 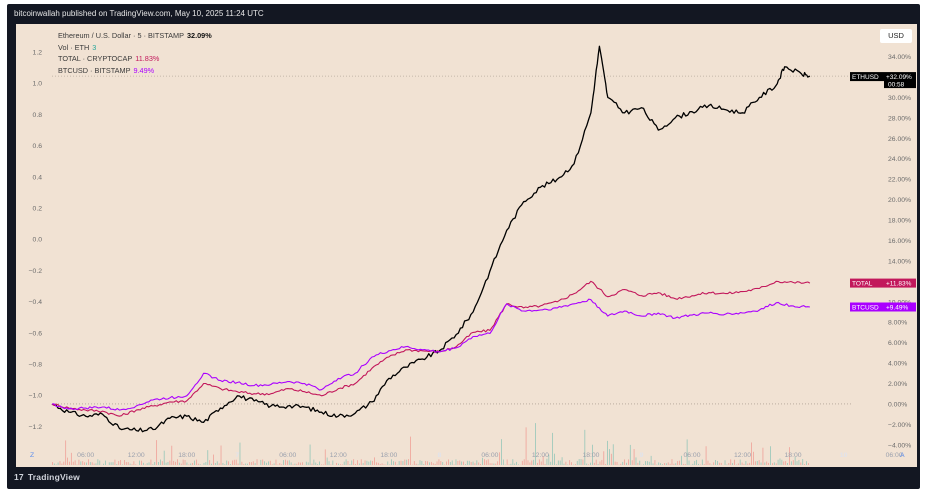 I want to click on legend-eth-name: Ethereum / U.S. Dollar · 5 · BITSTAMP, so click(x=121, y=35).